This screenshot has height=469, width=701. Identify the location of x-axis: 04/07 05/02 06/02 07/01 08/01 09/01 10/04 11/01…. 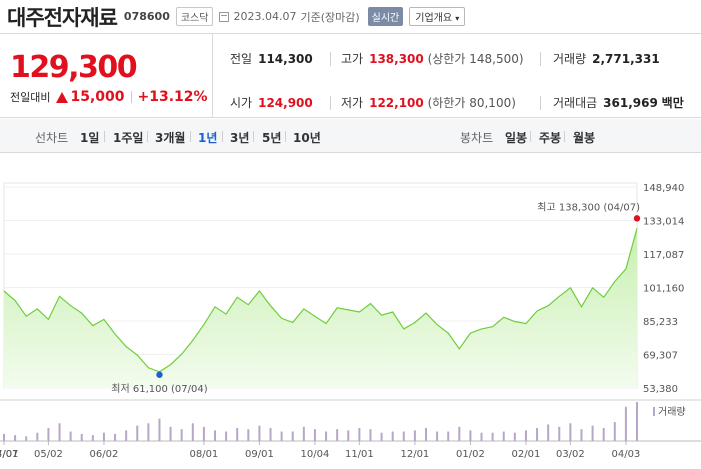
(320, 450).